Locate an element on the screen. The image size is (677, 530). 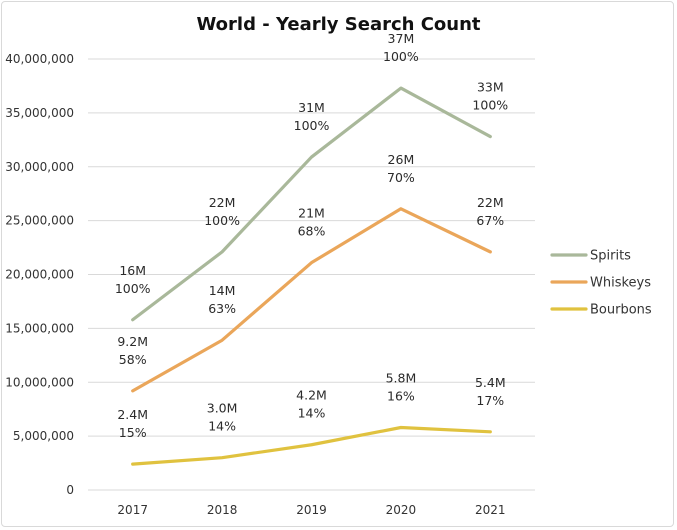
data-label-percent: 16% is located at coordinates (401, 396).